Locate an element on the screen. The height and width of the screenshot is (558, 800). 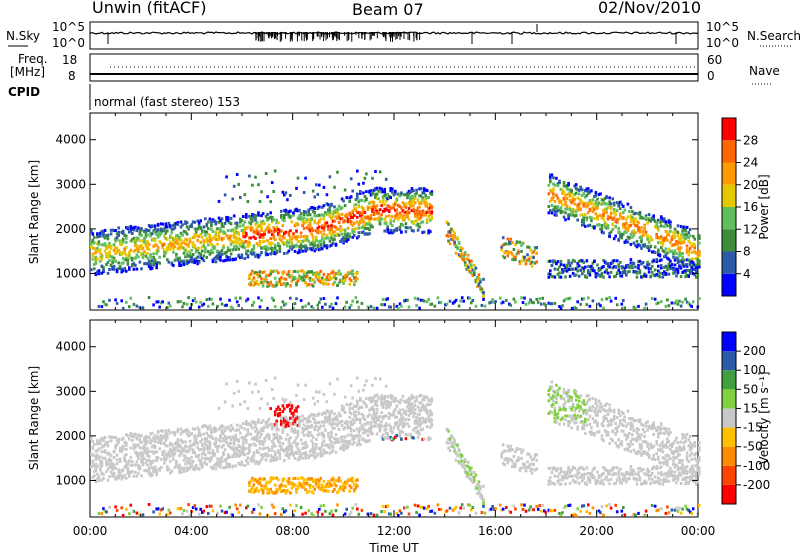
beam-title: Beam 07 is located at coordinates (388, 9).